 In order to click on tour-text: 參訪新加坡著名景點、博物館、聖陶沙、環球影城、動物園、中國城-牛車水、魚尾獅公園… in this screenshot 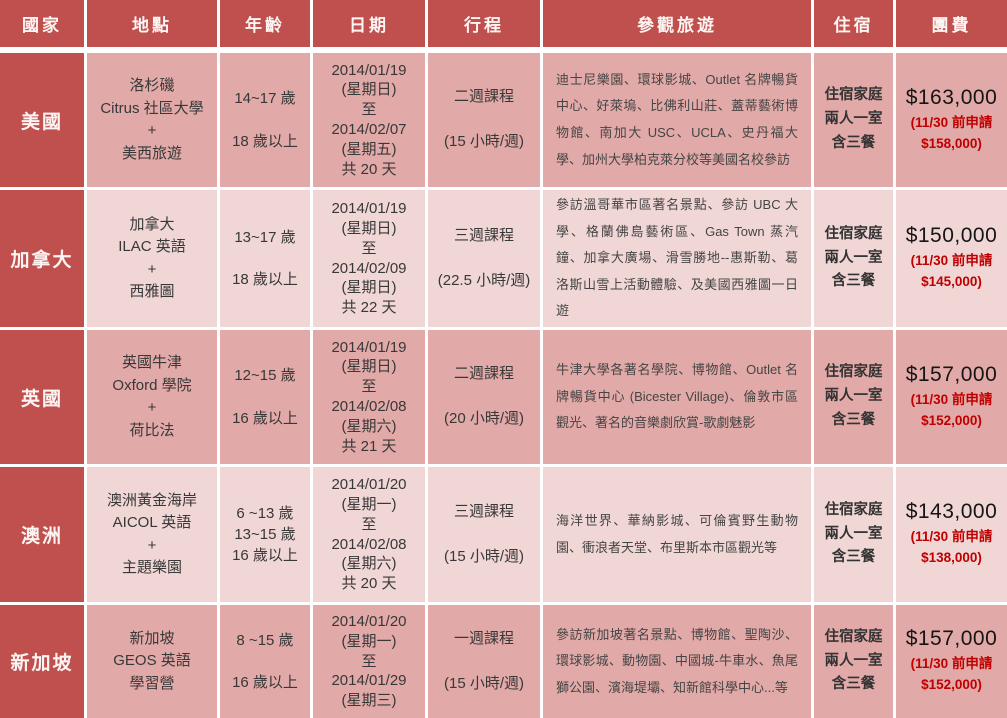, I will do `click(677, 660)`.